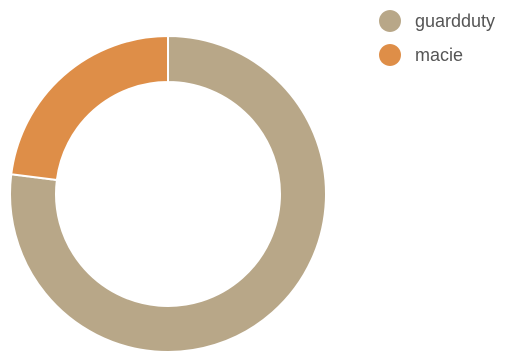  What do you see at coordinates (390, 55) in the screenshot?
I see `legend-swatch-macie` at bounding box center [390, 55].